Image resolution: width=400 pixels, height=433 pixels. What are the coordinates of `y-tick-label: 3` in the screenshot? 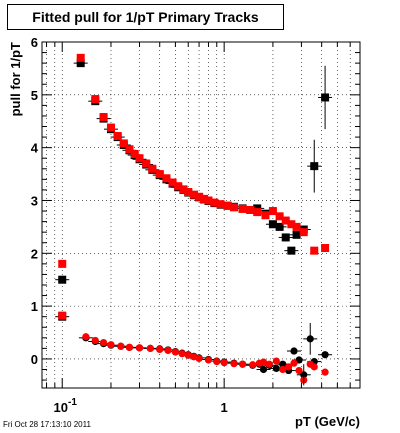 It's located at (34, 200).